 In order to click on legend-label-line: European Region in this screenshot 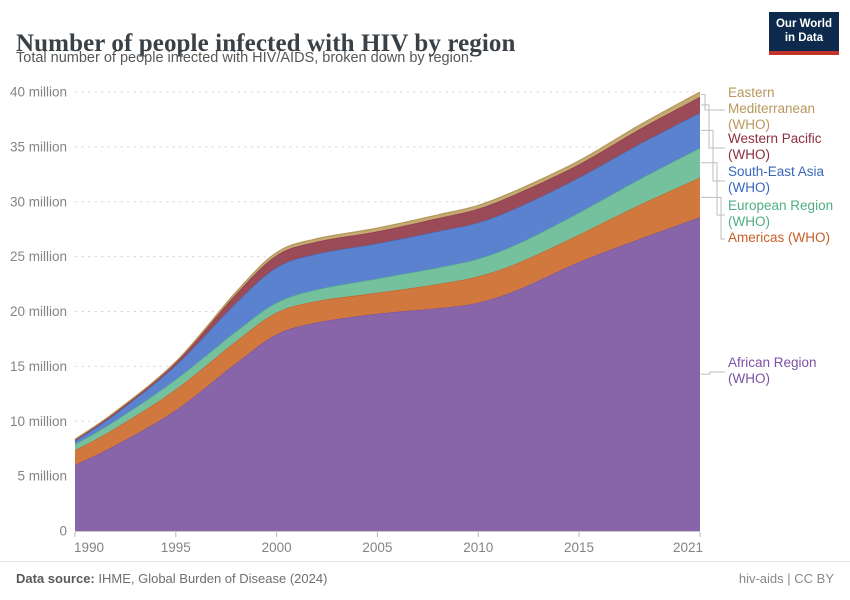, I will do `click(781, 205)`.